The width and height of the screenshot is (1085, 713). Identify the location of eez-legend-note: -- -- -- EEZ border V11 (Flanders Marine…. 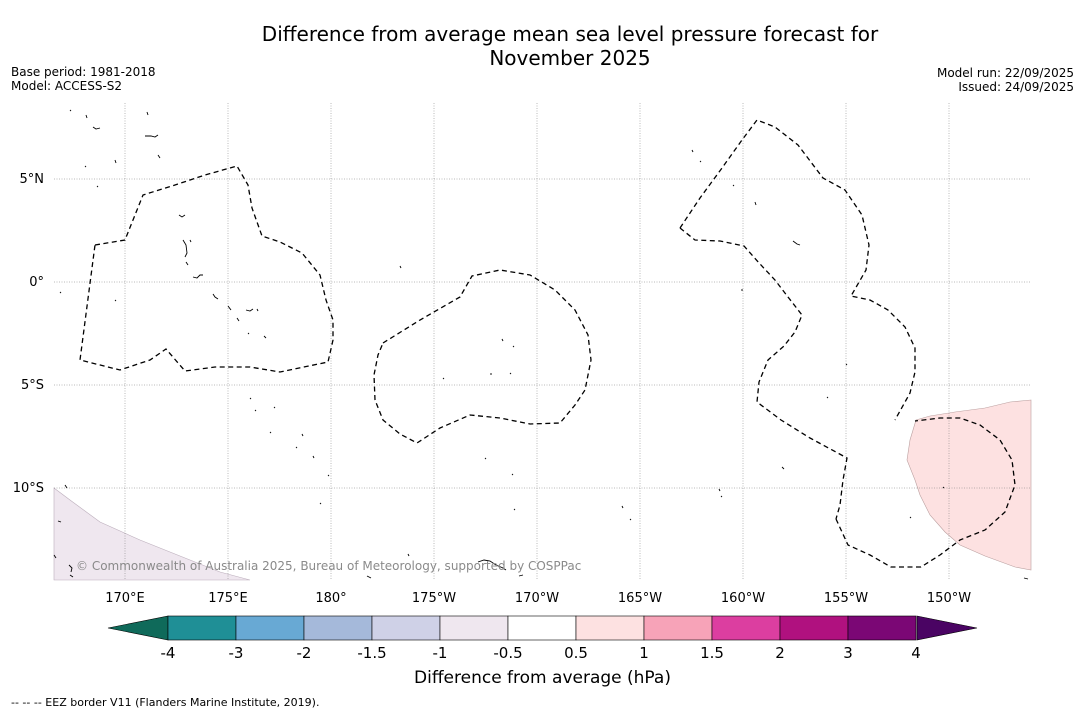
(165, 702).